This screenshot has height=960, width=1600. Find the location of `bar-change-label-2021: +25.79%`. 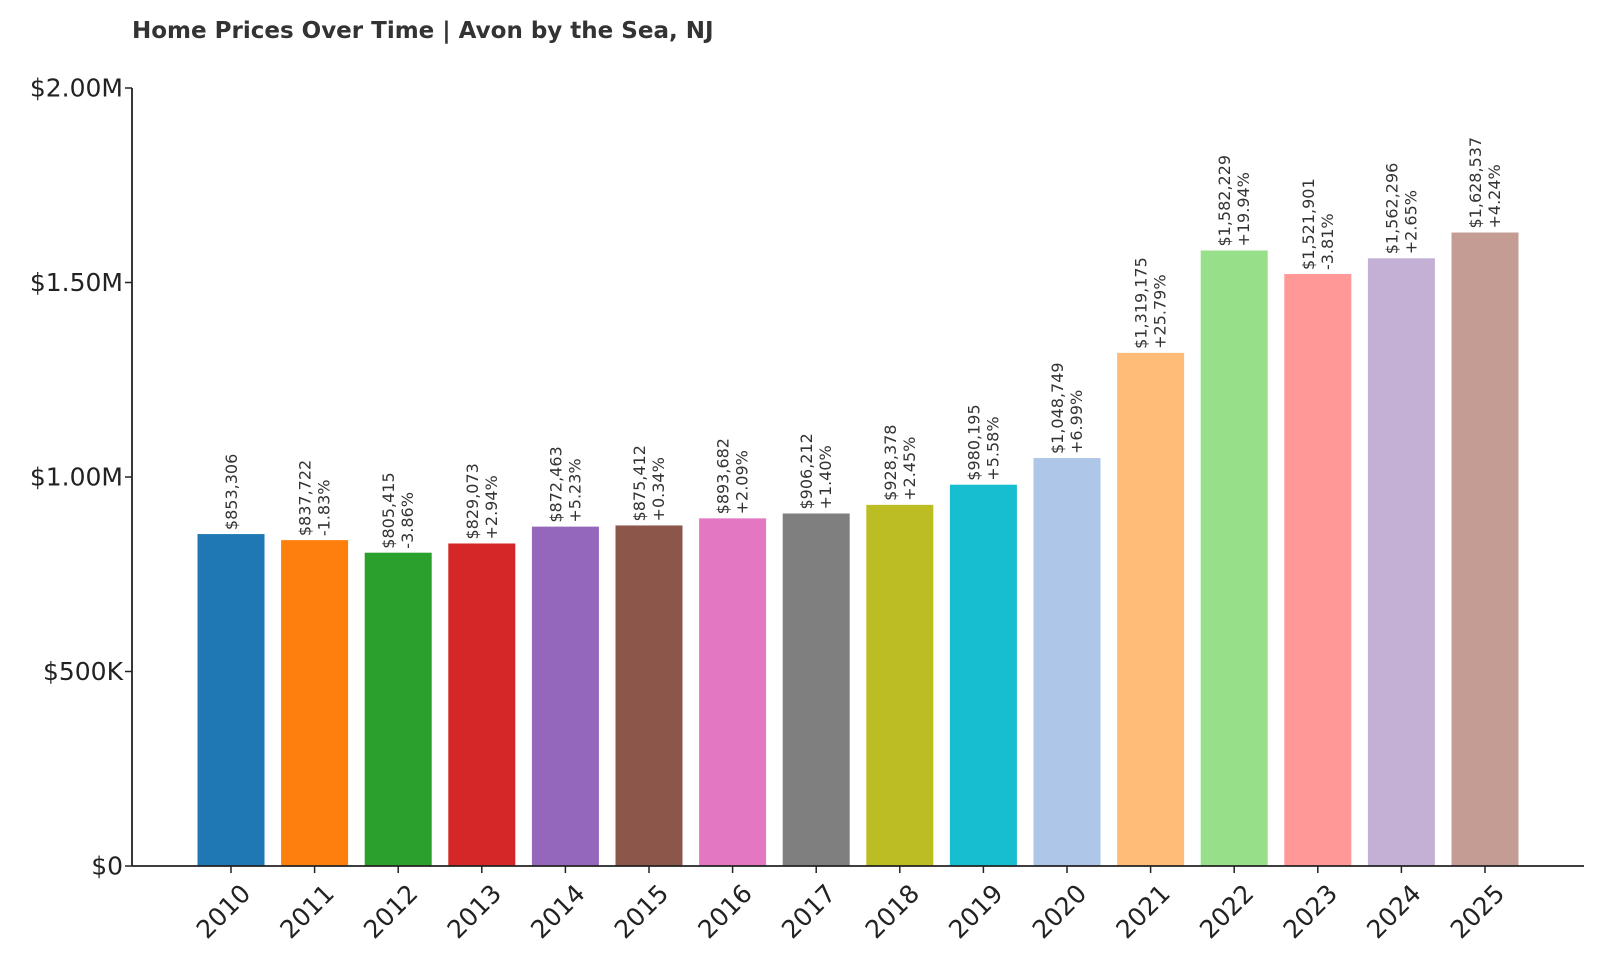

bar-change-label-2021: +25.79% is located at coordinates (1160, 311).